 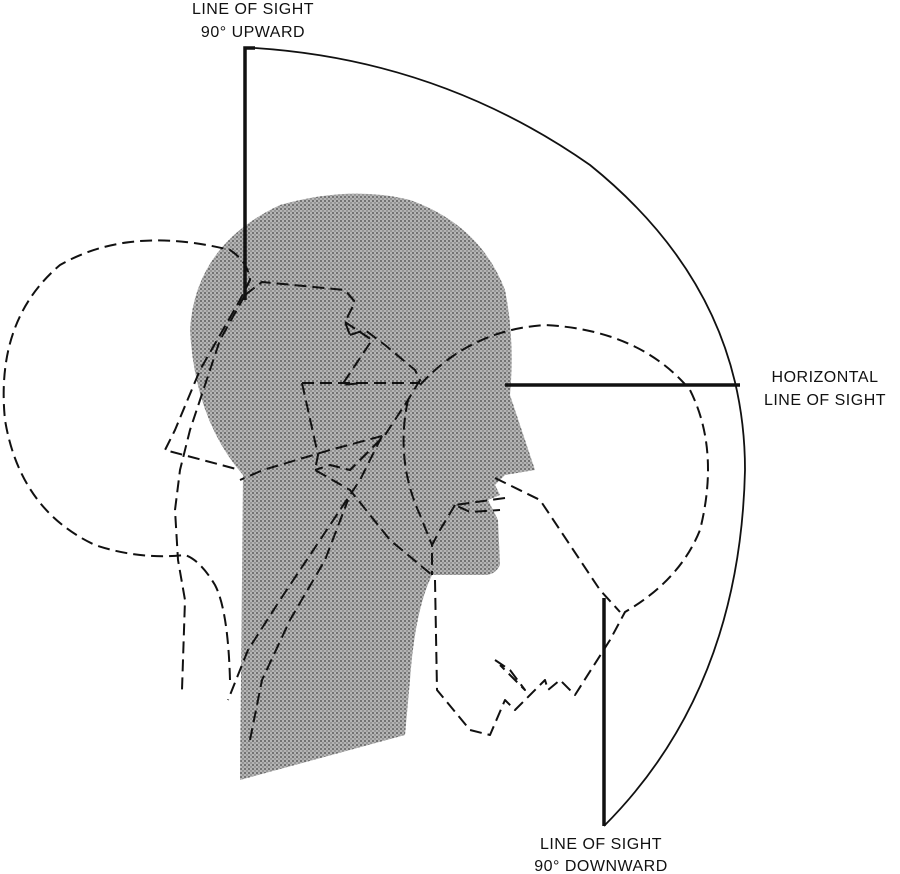 I want to click on label-upward: LINE OF SIGHT 90° UPWARD, so click(x=253, y=21).